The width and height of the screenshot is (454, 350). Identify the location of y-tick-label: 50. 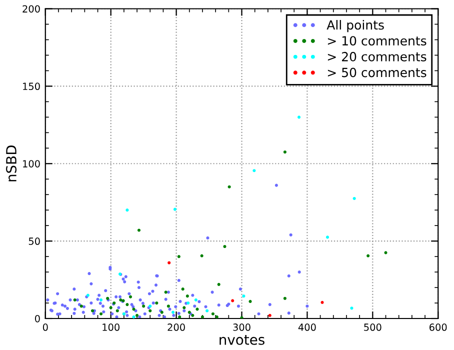
(34, 241).